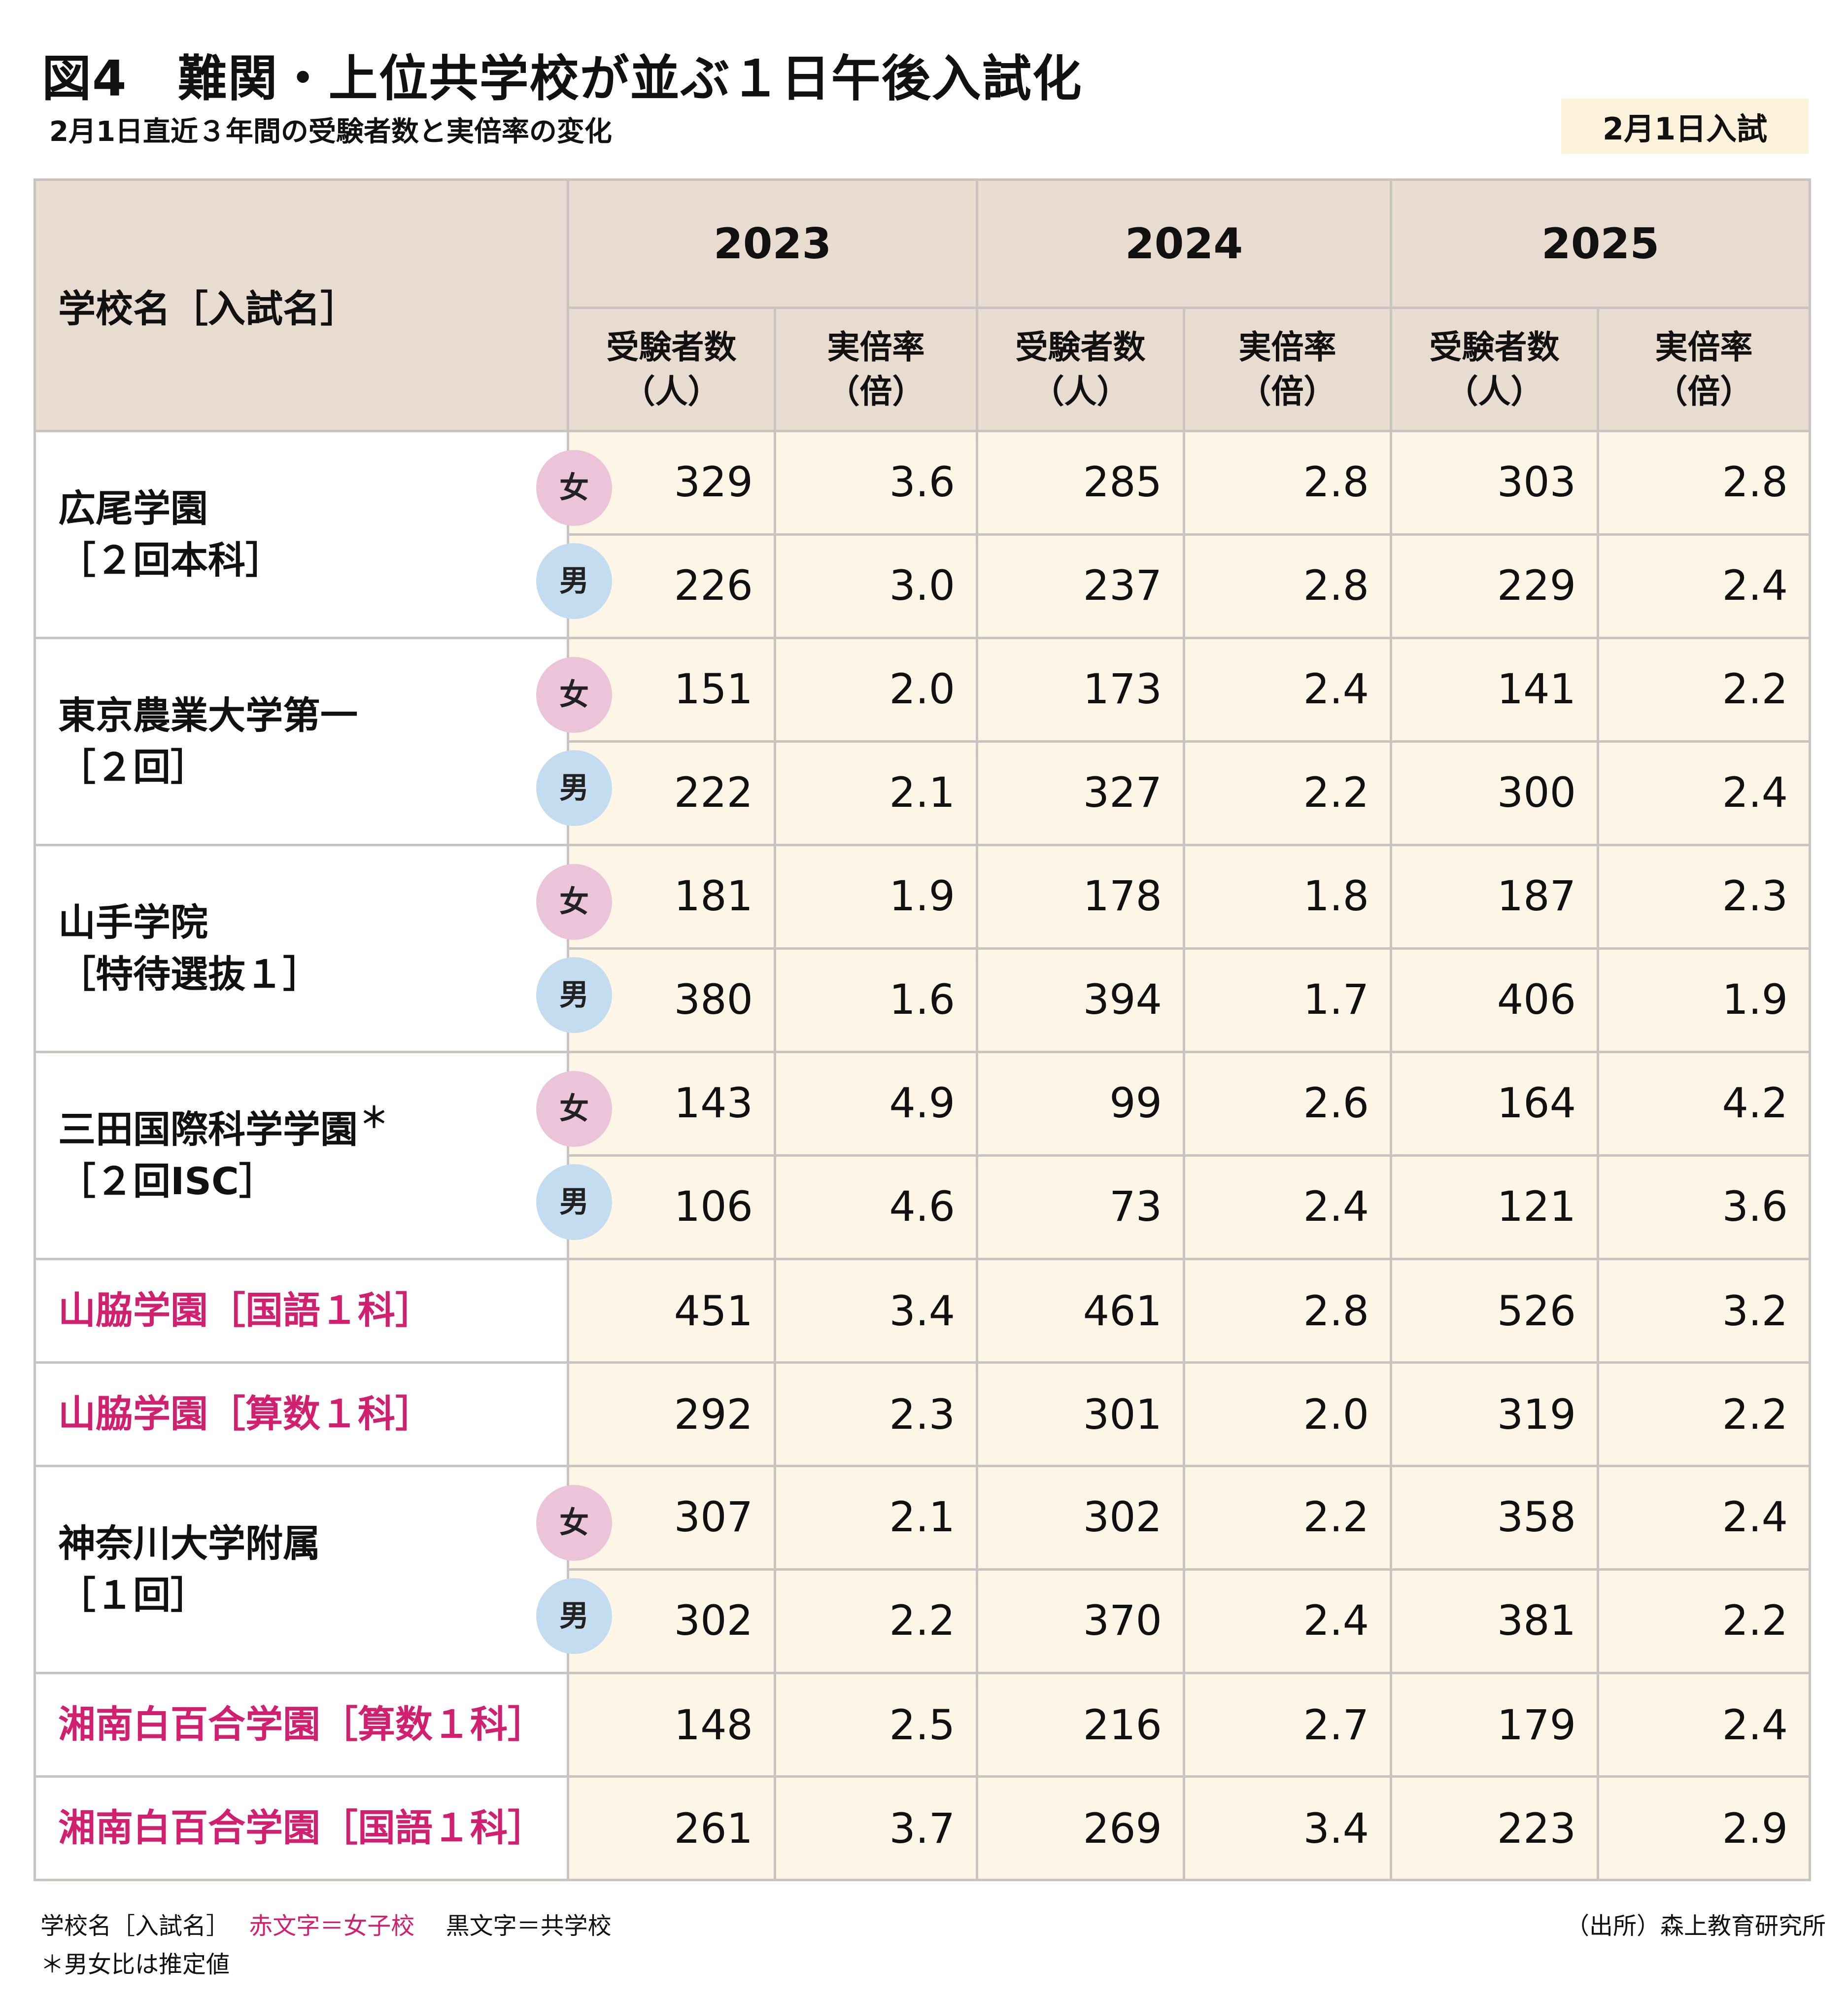  I want to click on value-cell: 179, so click(1495, 1725).